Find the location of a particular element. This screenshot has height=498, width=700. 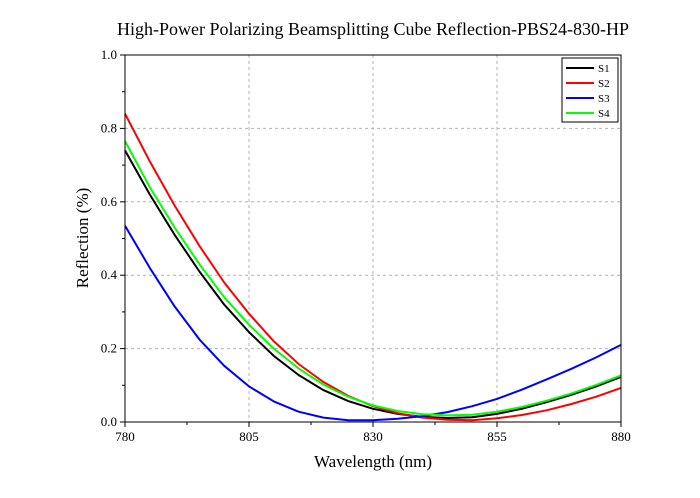

y-tick-label: 0.4 is located at coordinates (109, 274).